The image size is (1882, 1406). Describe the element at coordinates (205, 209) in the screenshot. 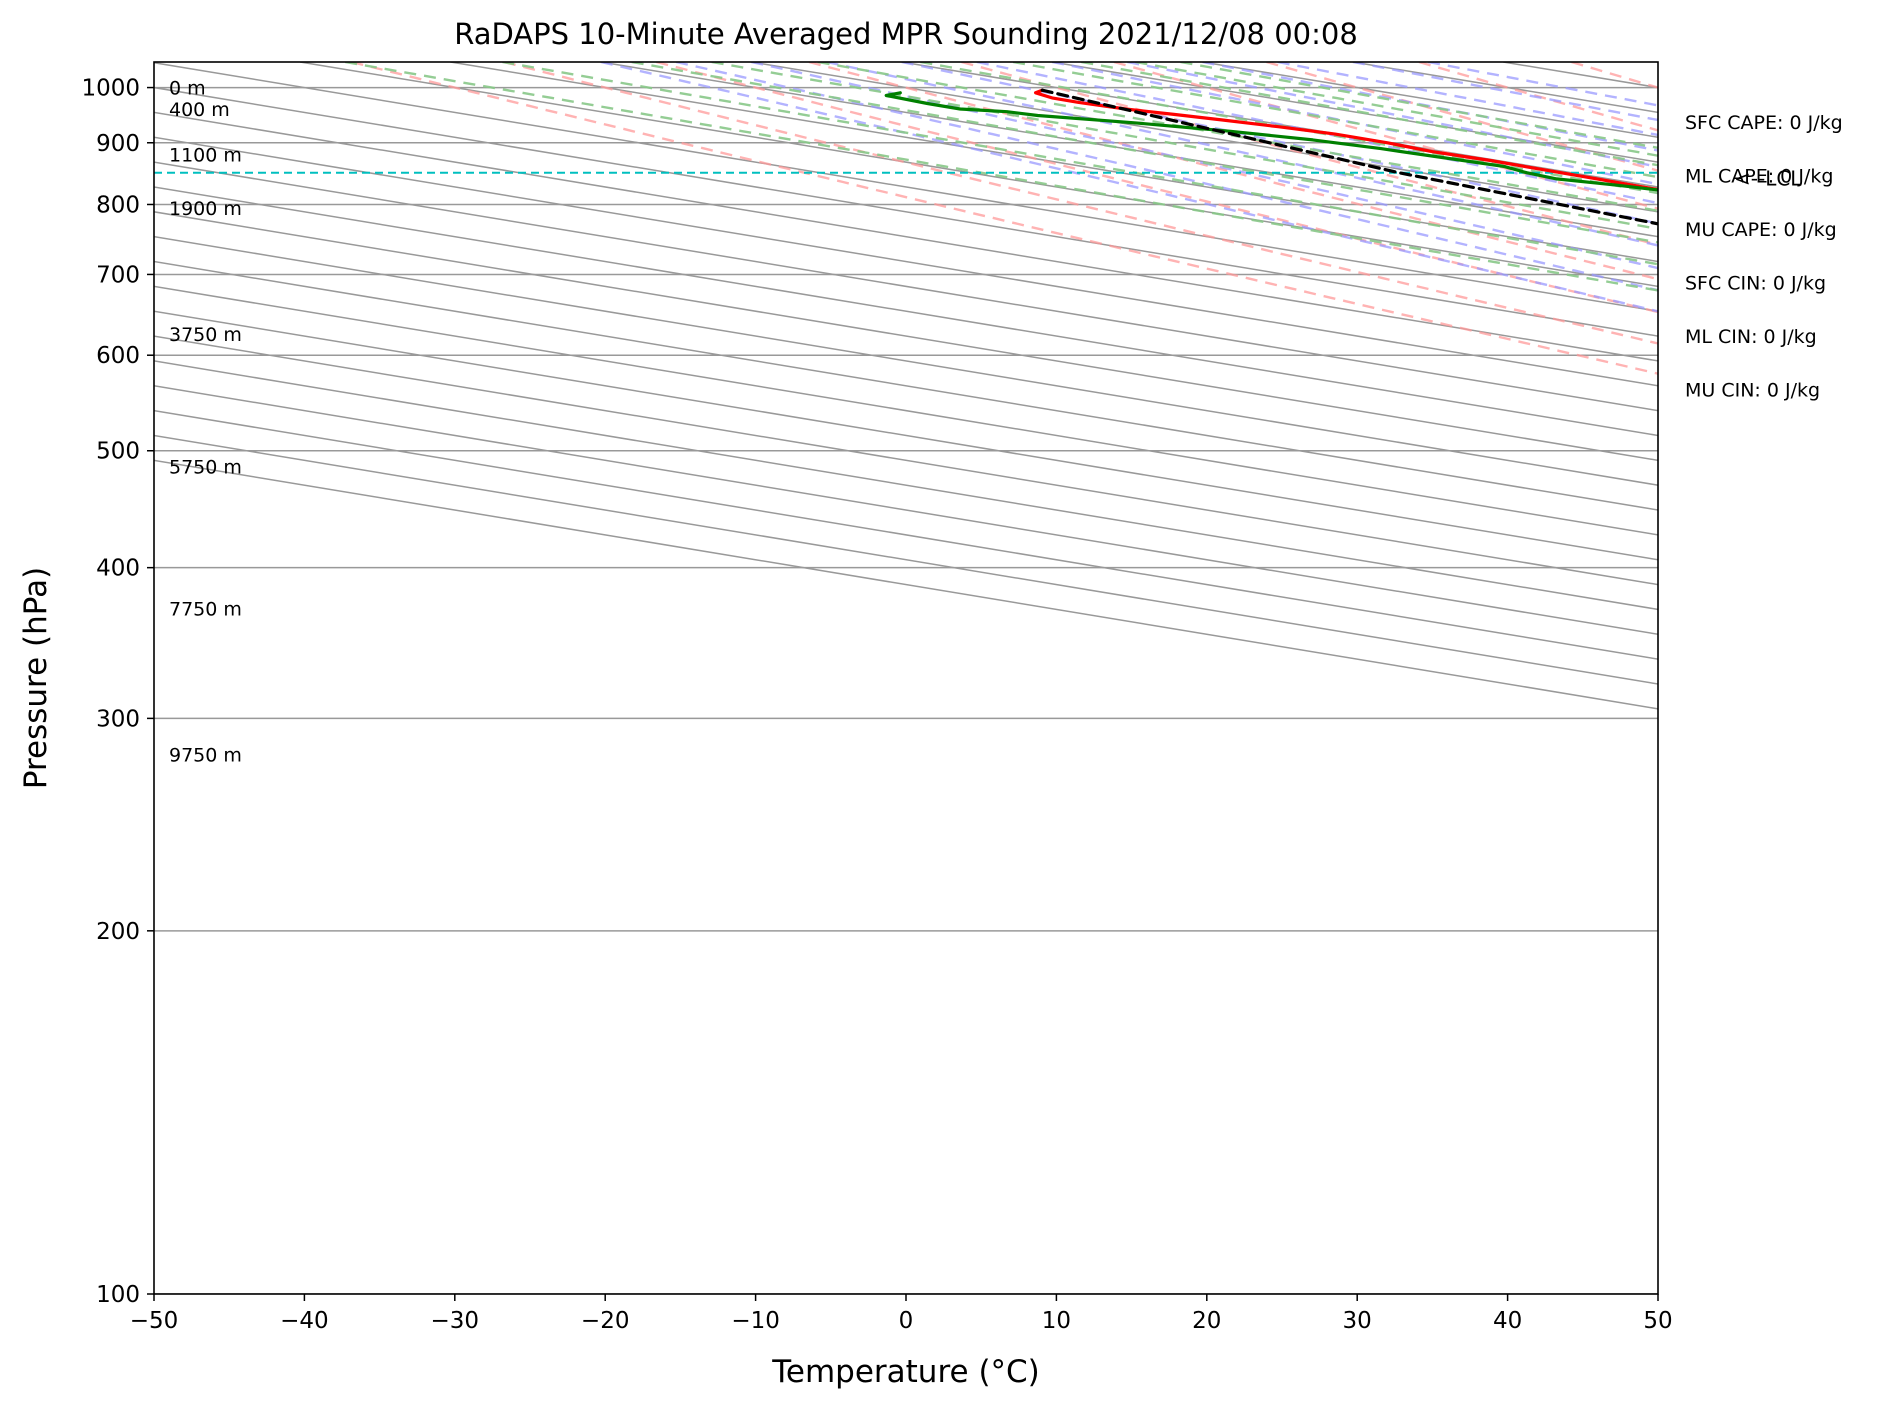

I see `height-label: 1900 m` at that location.